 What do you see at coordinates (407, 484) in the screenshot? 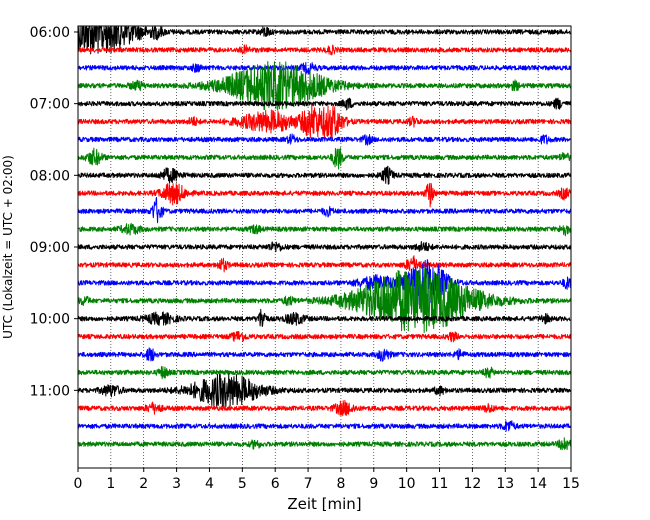
I see `x-tick-label: 10` at bounding box center [407, 484].